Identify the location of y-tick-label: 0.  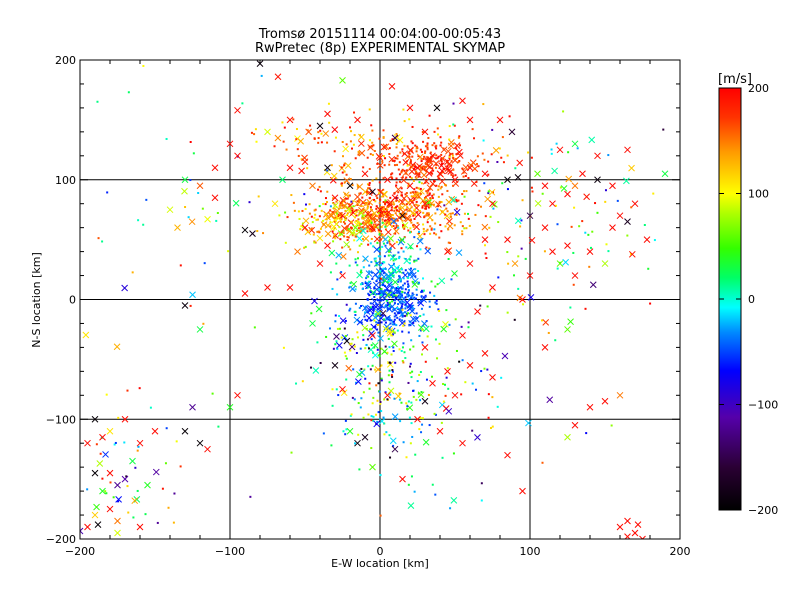
(72, 300).